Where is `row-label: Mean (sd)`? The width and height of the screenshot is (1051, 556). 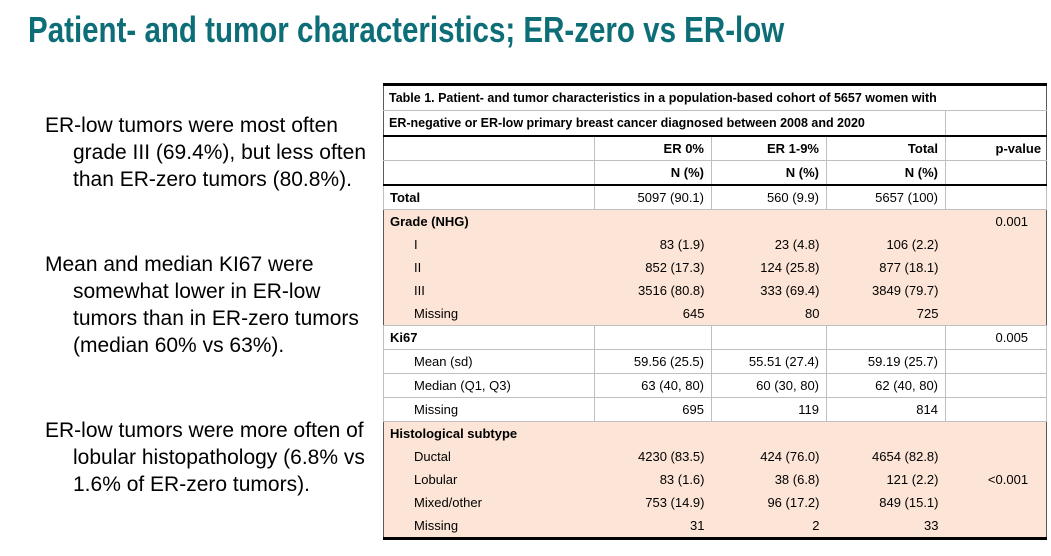
row-label: Mean (sd) is located at coordinates (489, 361).